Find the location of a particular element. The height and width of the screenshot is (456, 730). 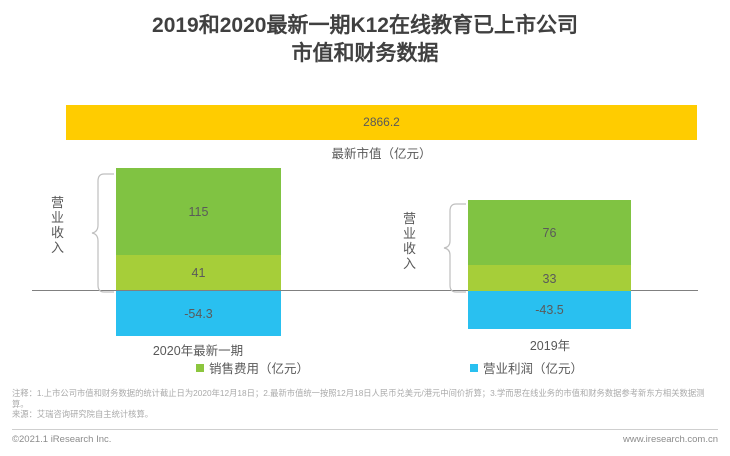

bar-group-2020: 115 41 is located at coordinates (198, 230).